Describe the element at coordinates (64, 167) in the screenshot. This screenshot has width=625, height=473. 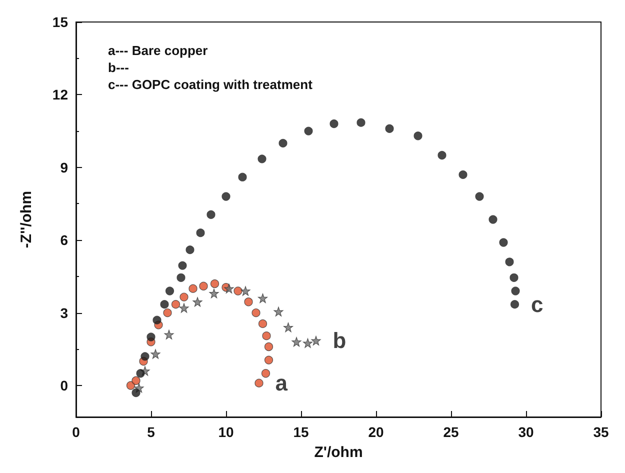
I see `y-tick-label: 9` at that location.